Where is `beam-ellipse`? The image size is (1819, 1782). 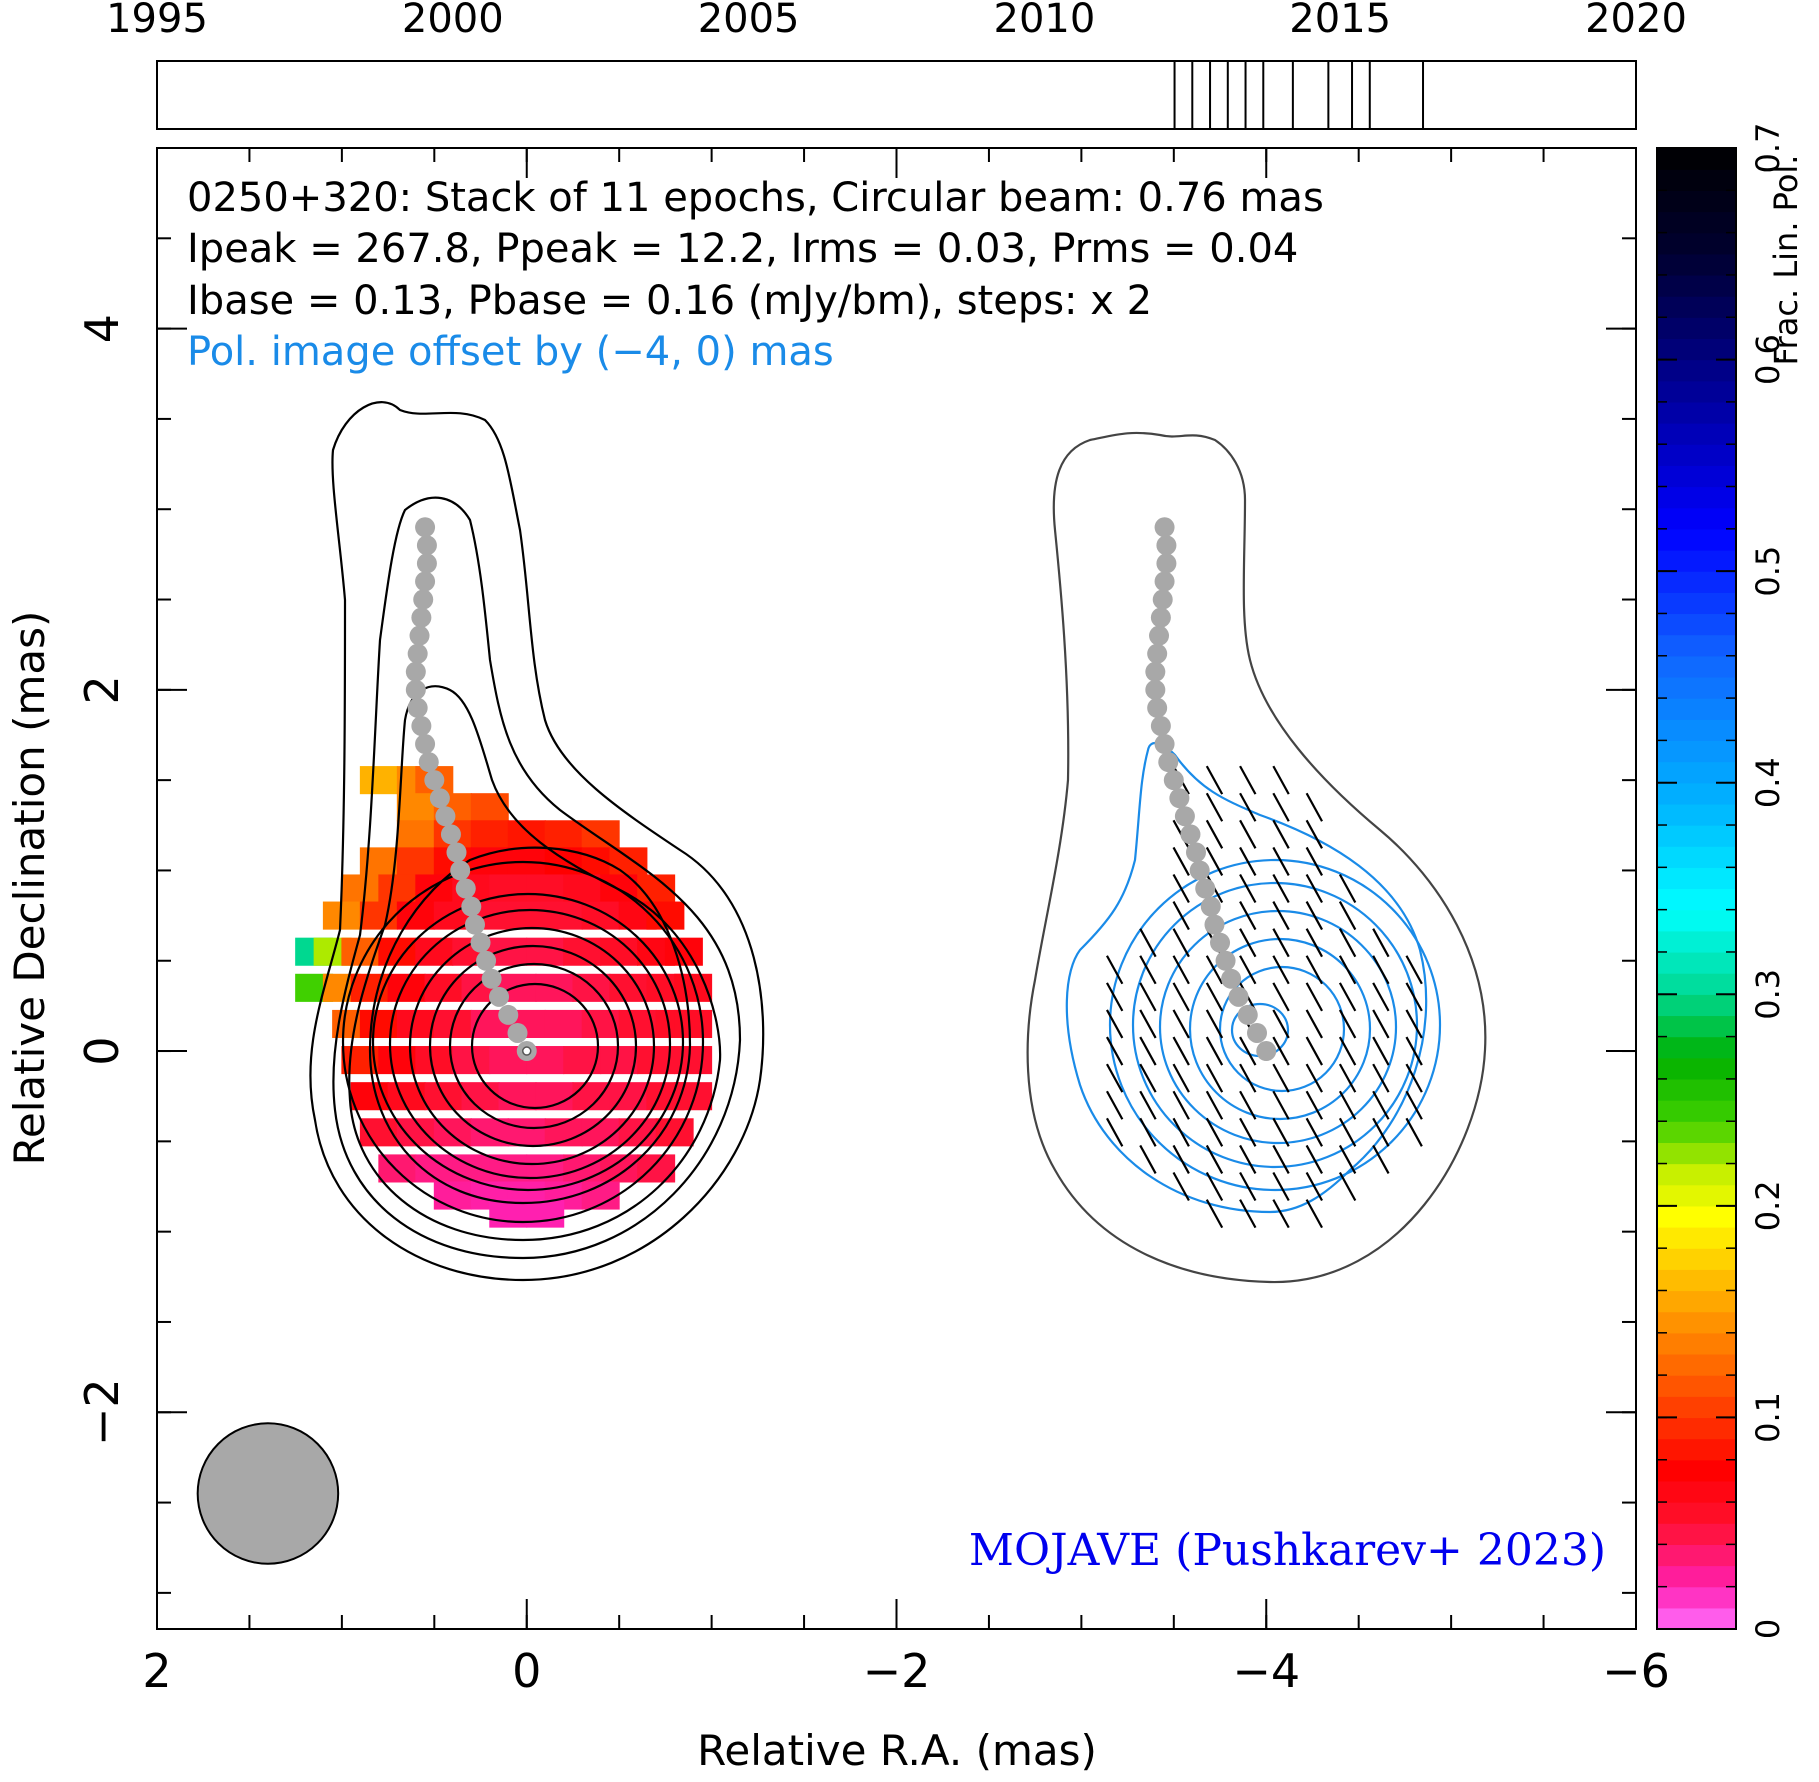
beam-ellipse is located at coordinates (268, 1493).